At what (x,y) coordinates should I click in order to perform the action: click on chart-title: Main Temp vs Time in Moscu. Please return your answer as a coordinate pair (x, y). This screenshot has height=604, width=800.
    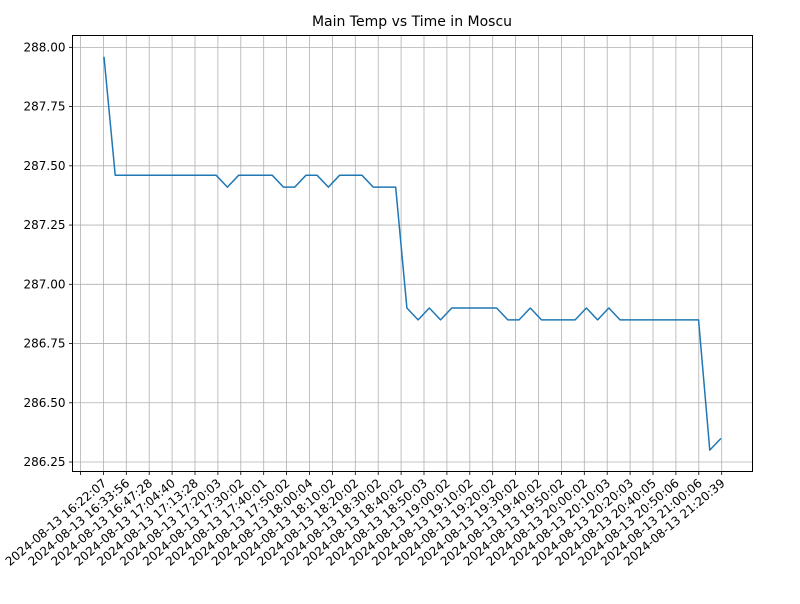
    Looking at the image, I should click on (412, 22).